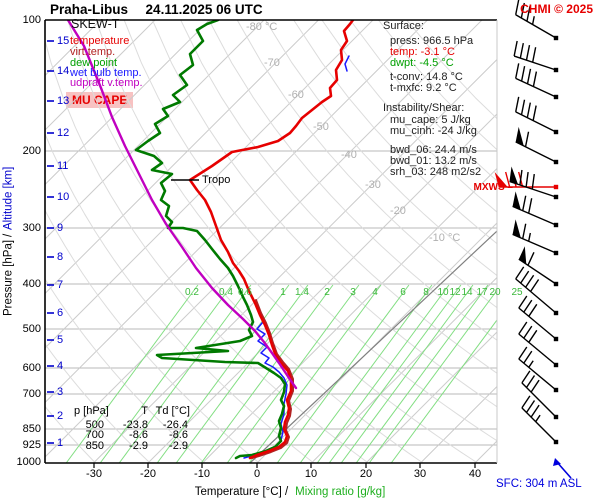  What do you see at coordinates (245, 292) in the screenshot?
I see `mixing-ratio-label: 0.6` at bounding box center [245, 292].